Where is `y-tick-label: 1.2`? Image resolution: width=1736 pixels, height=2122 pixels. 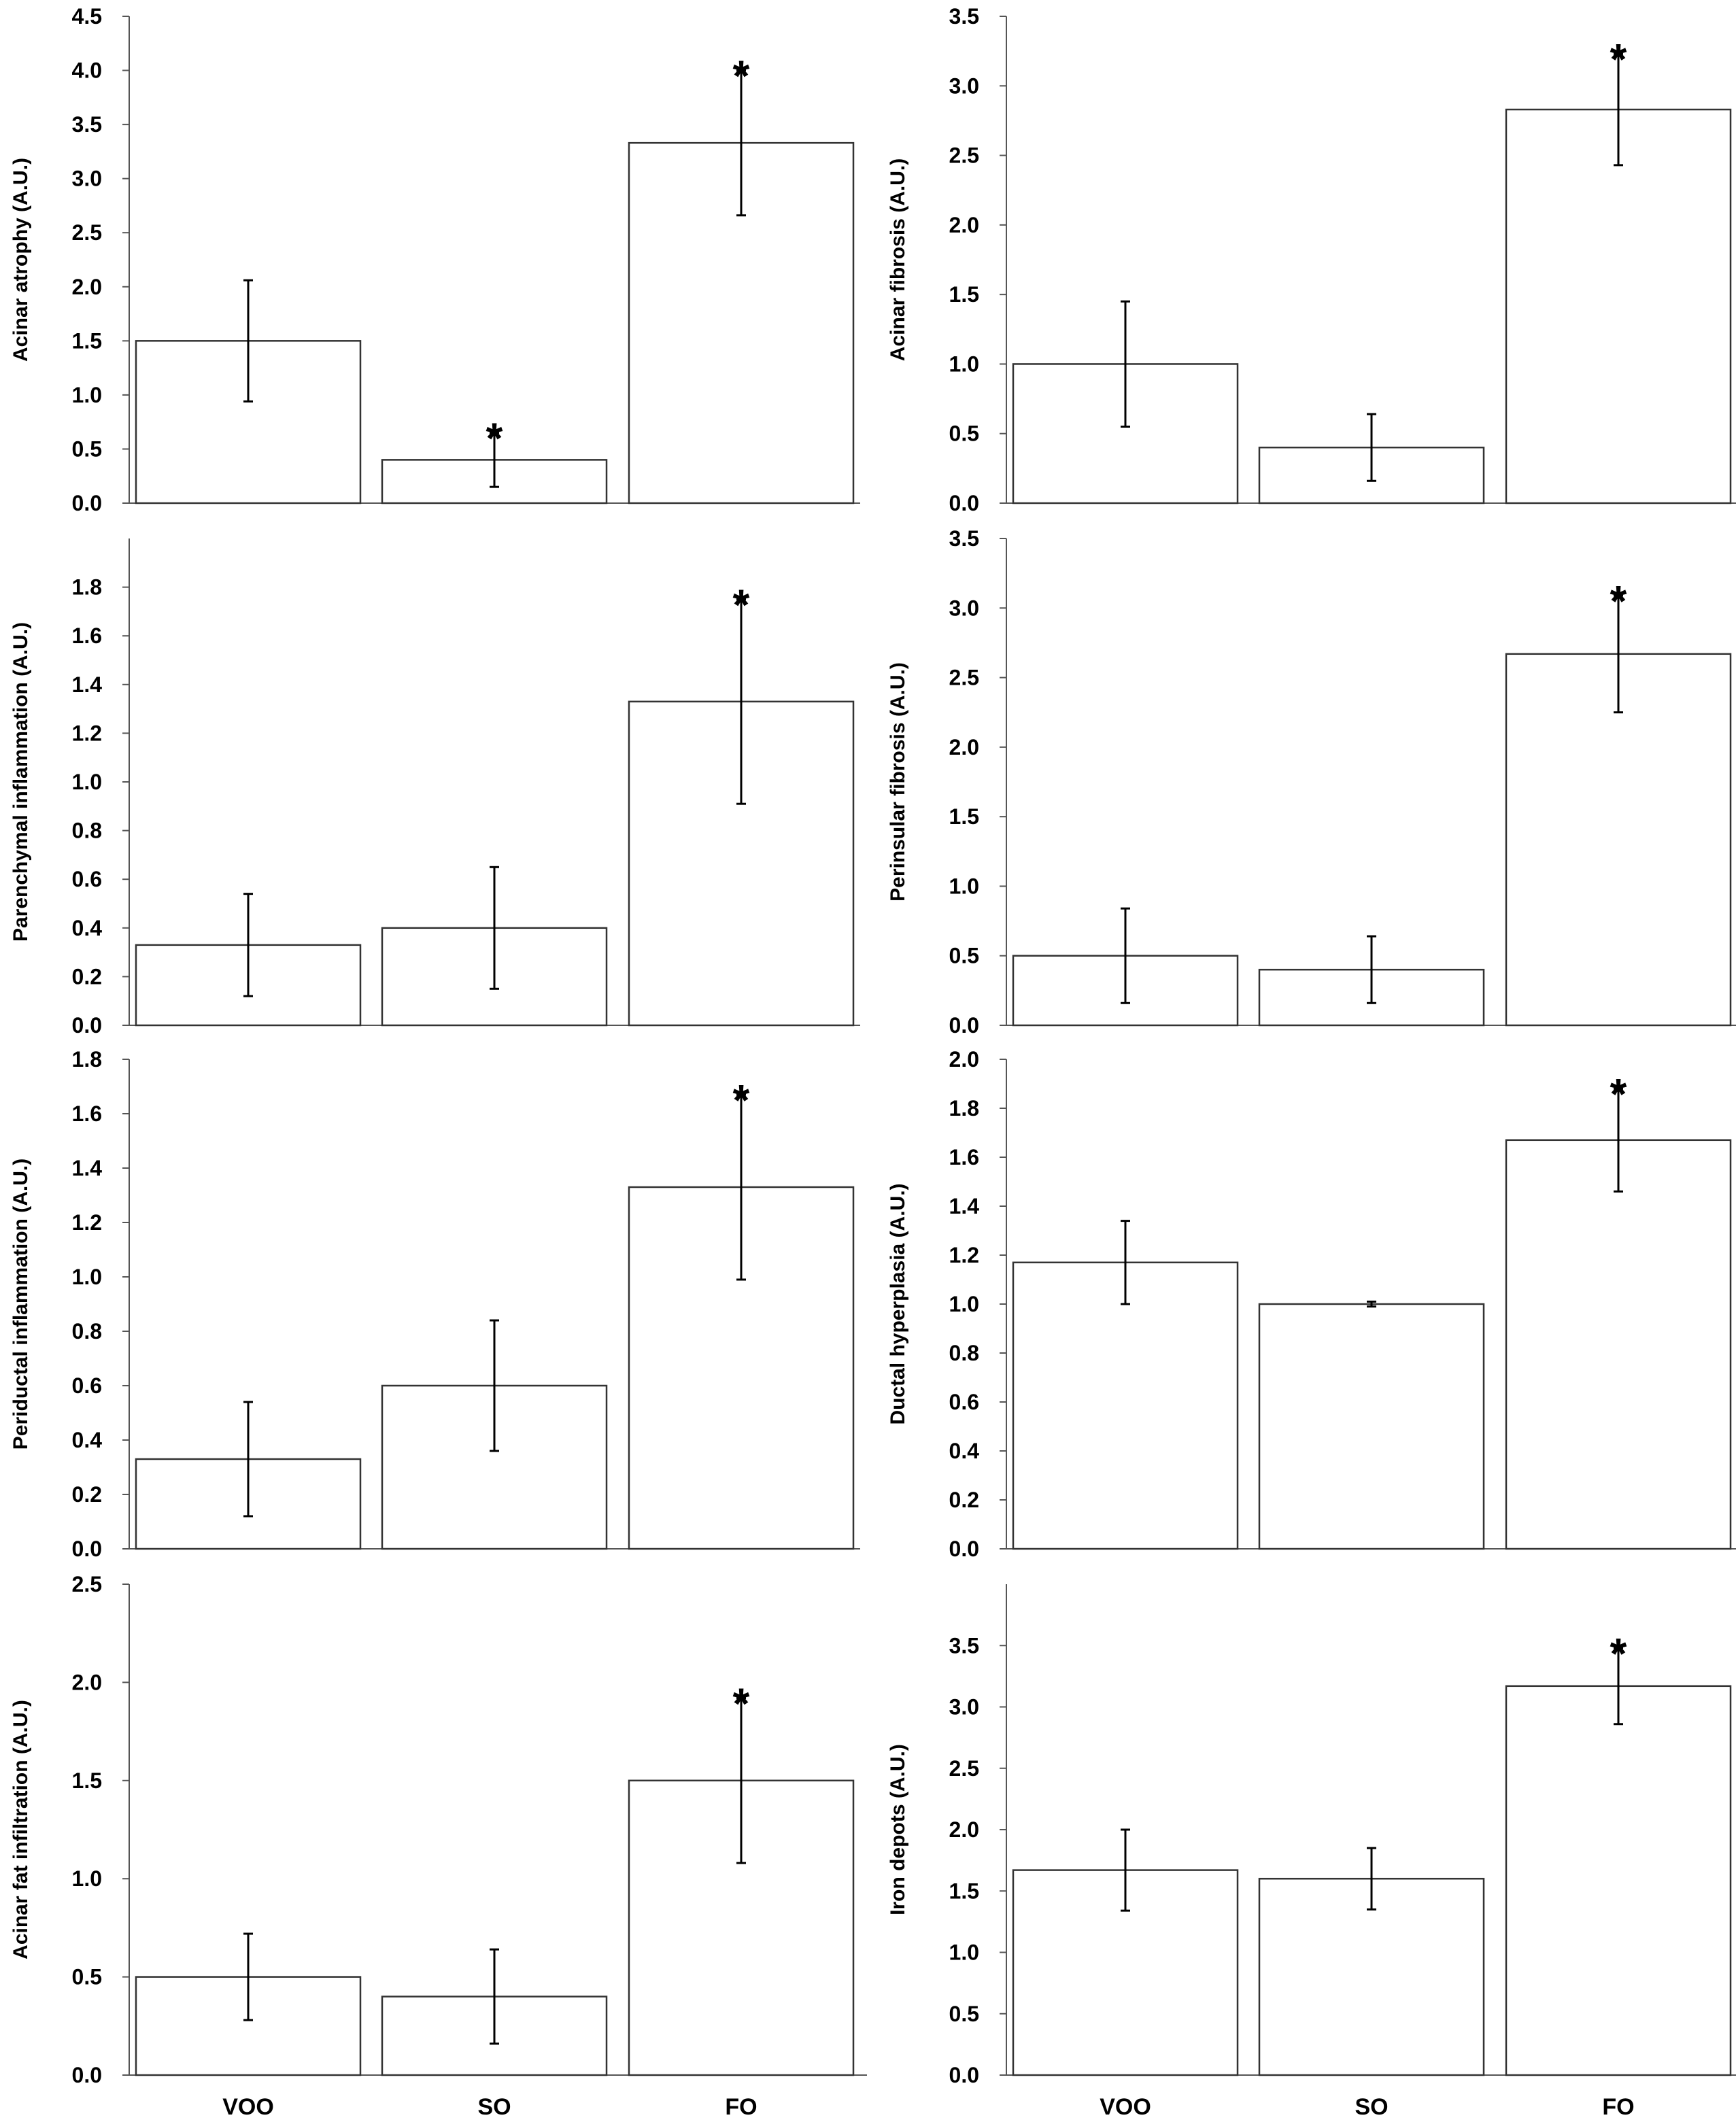
y-tick-label: 1.2 is located at coordinates (87, 733).